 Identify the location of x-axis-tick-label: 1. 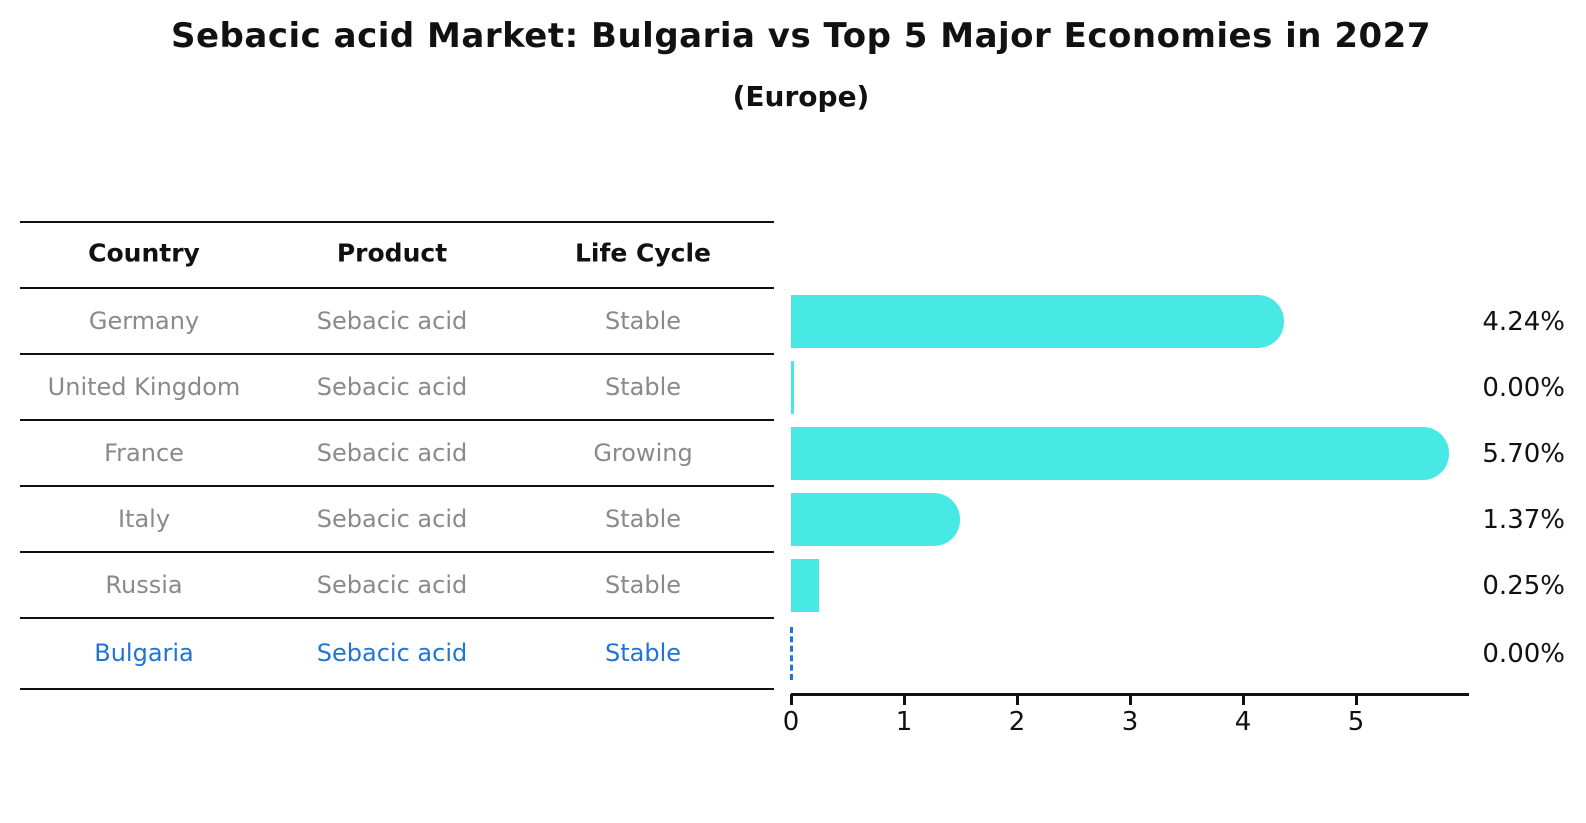
(904, 722).